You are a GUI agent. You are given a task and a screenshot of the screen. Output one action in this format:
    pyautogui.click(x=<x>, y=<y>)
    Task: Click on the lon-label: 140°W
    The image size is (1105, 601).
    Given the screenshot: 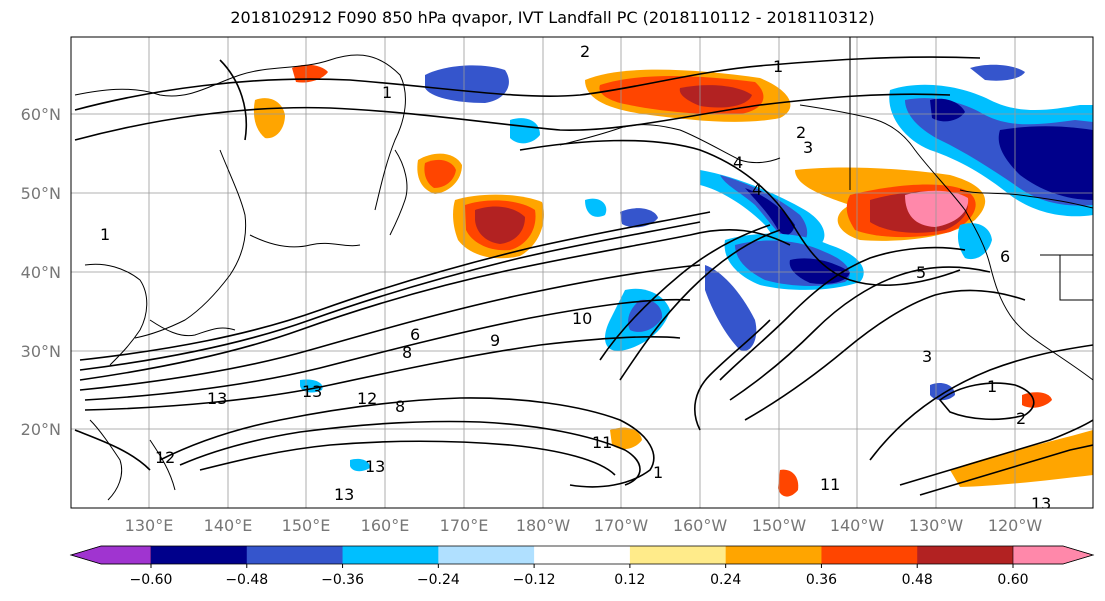 What is the action you would take?
    pyautogui.click(x=857, y=525)
    